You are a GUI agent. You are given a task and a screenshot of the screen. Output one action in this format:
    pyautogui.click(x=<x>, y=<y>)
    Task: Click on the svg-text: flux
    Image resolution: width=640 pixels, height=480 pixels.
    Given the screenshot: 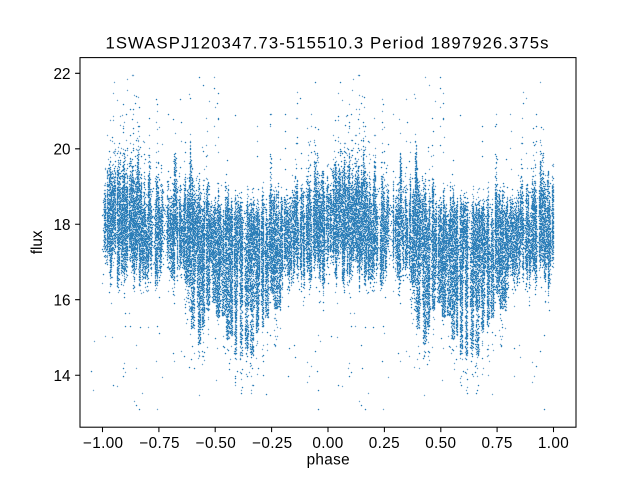 What is the action you would take?
    pyautogui.click(x=37, y=242)
    